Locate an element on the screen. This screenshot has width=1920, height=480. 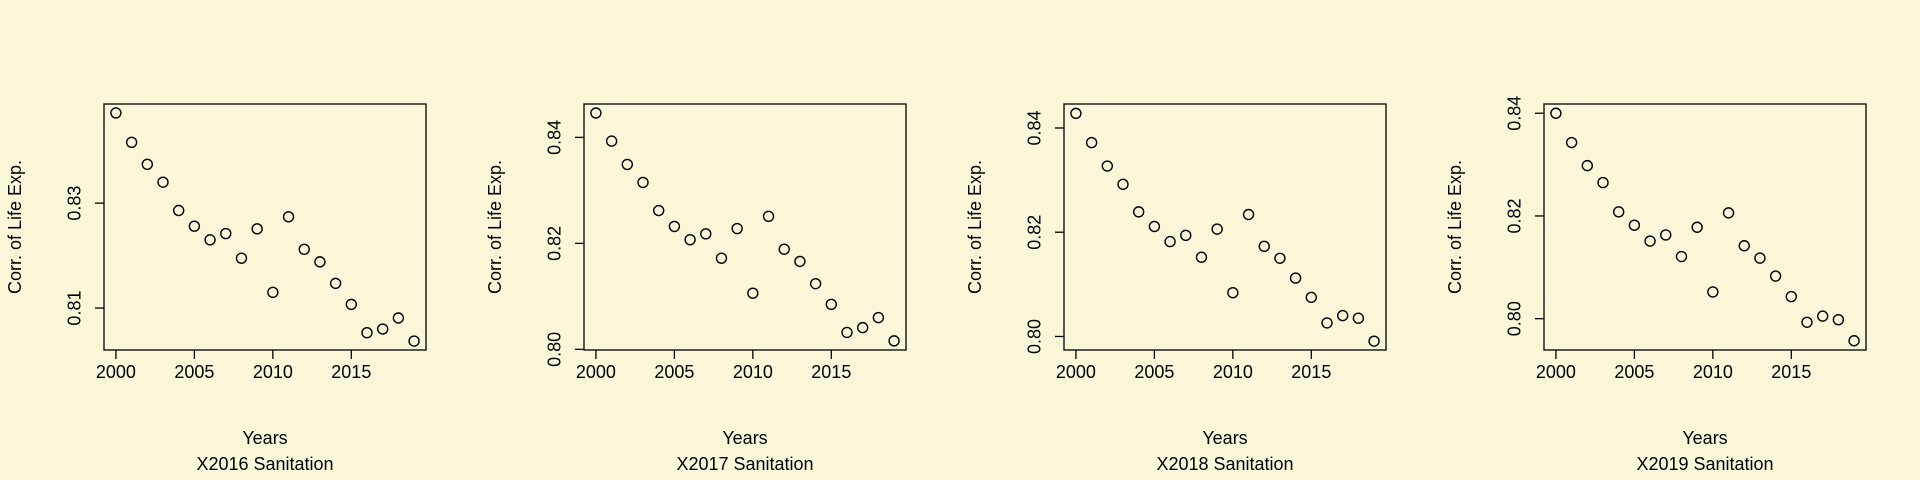
chart-title: X2019 Sanitation is located at coordinates (1704, 464).